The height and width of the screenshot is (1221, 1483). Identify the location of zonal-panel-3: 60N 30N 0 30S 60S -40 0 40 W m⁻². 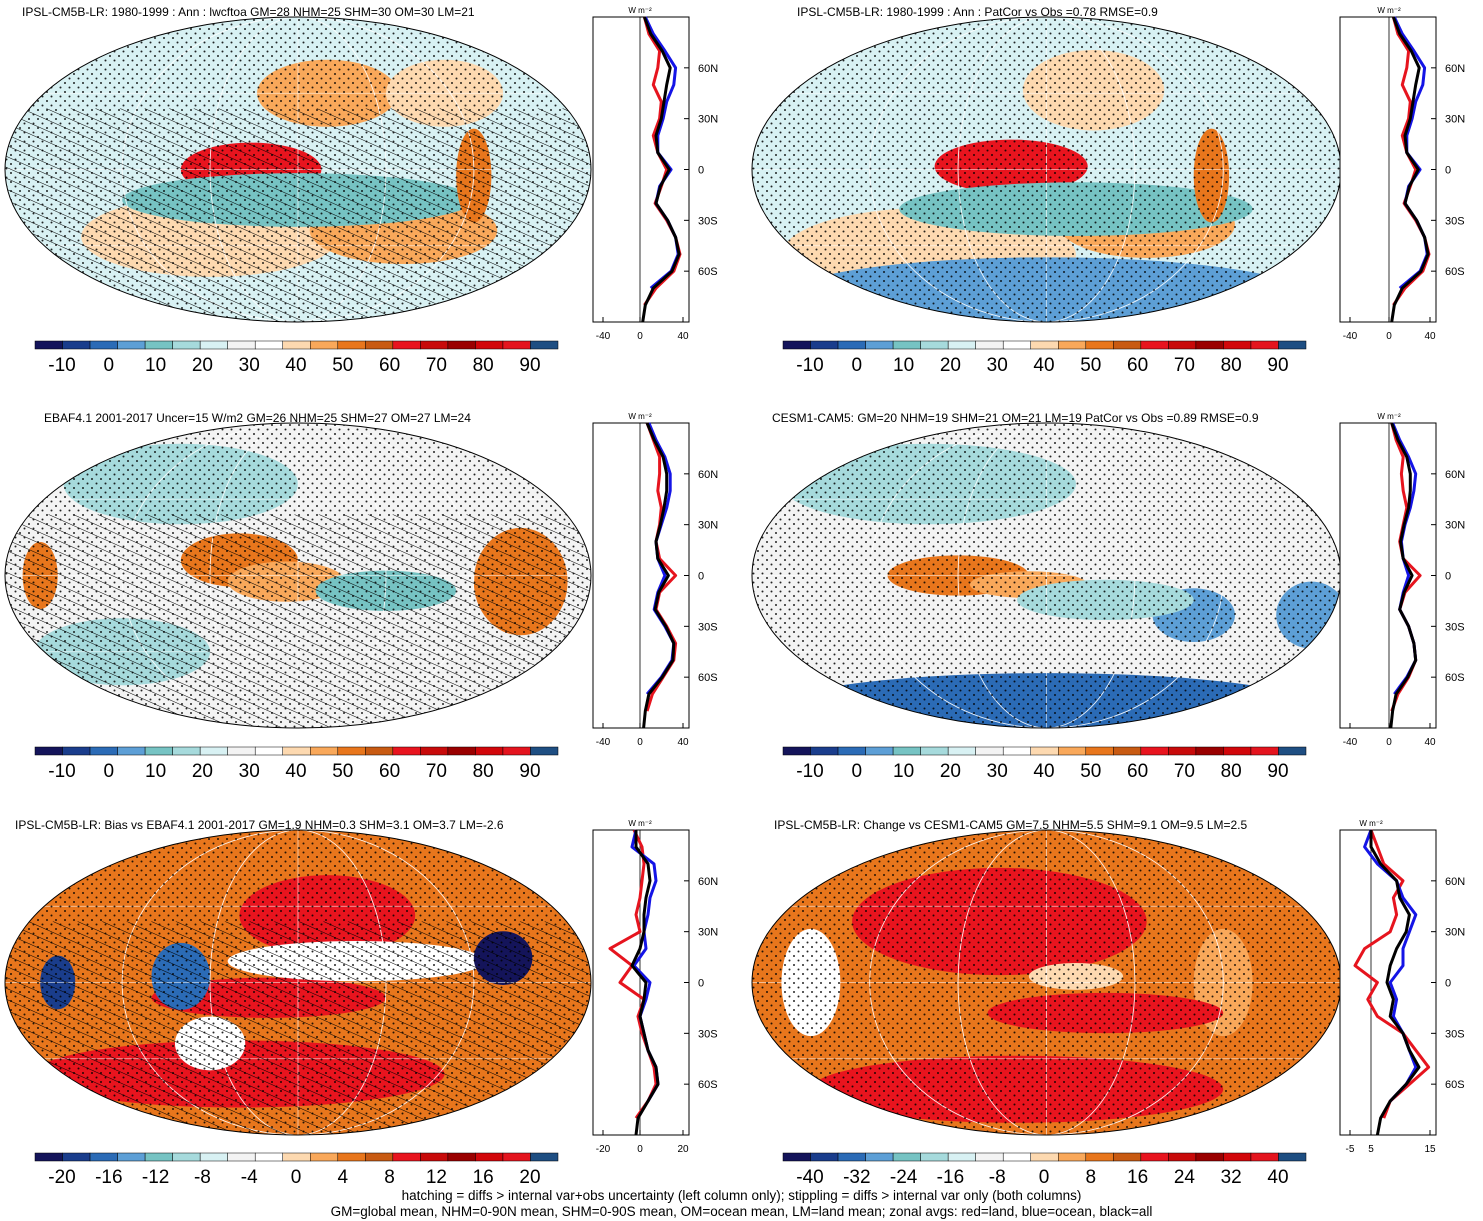
(655, 580).